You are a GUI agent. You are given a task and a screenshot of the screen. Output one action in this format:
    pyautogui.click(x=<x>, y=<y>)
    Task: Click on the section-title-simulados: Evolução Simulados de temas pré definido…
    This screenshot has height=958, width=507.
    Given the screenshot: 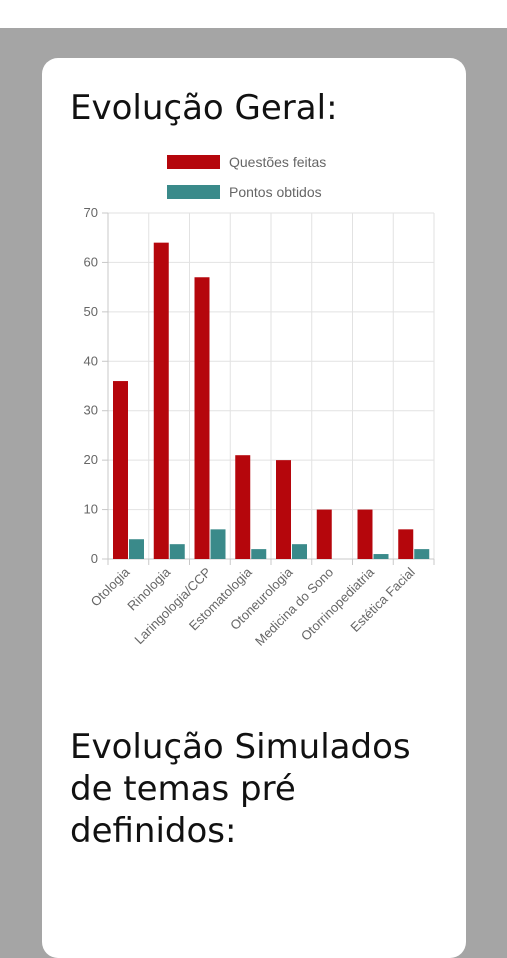 What is the action you would take?
    pyautogui.click(x=240, y=789)
    